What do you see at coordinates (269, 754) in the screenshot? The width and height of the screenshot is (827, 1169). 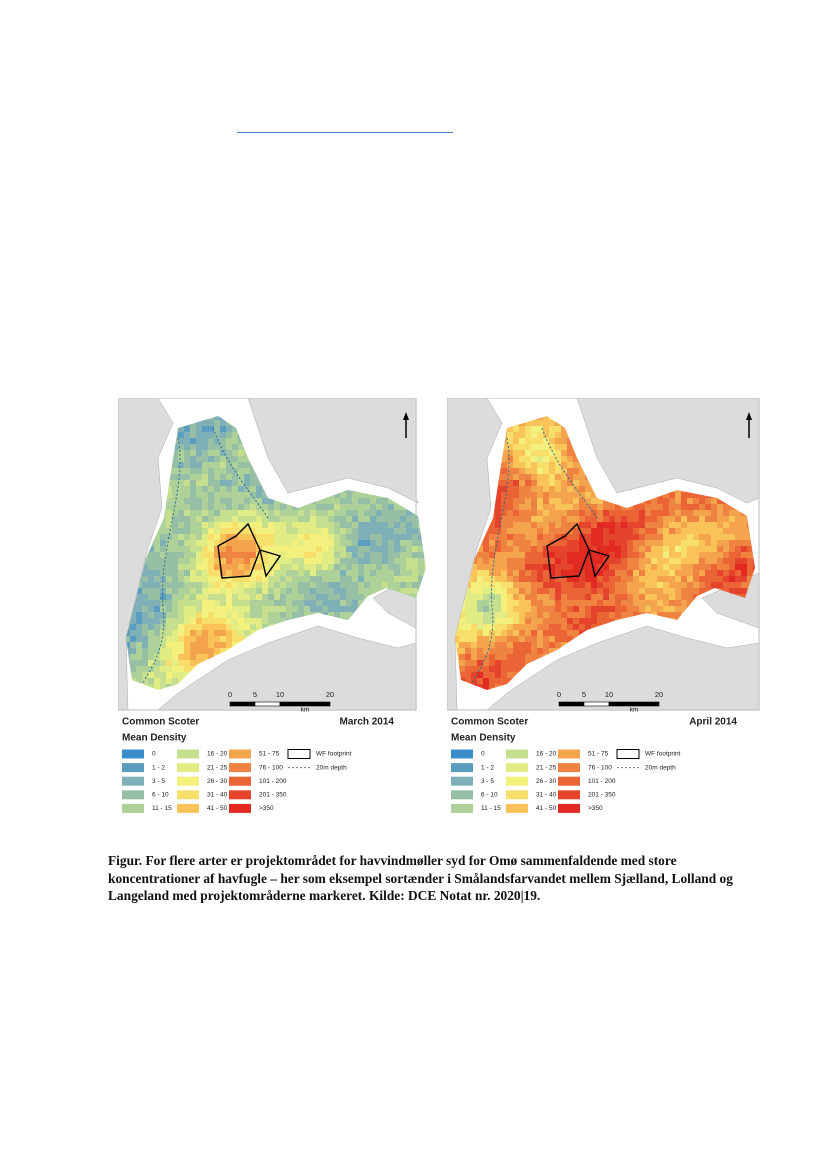 I see `legend-label: 51 - 75` at bounding box center [269, 754].